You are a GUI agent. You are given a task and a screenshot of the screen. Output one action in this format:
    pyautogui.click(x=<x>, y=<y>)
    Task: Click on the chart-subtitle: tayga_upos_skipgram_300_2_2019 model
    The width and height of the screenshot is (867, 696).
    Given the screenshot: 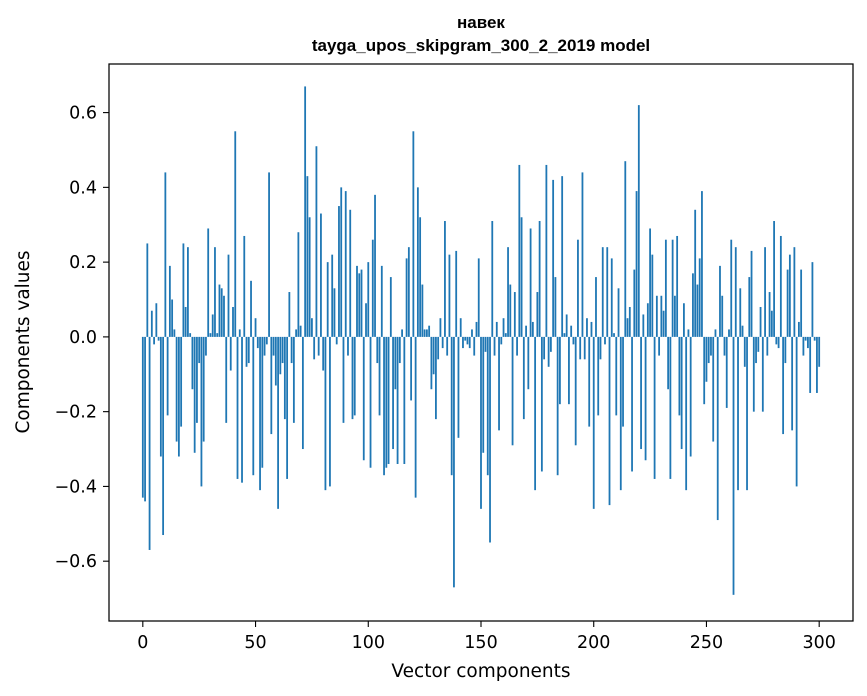 What is the action you would take?
    pyautogui.click(x=481, y=45)
    